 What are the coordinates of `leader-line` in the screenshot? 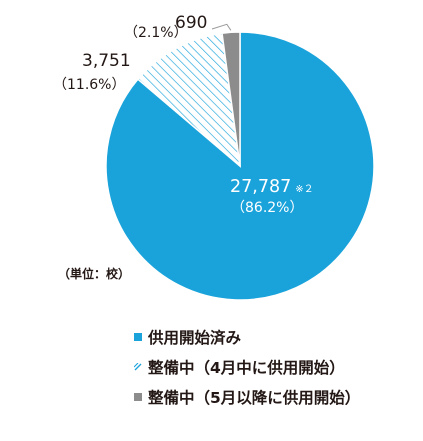 It's located at (221, 27).